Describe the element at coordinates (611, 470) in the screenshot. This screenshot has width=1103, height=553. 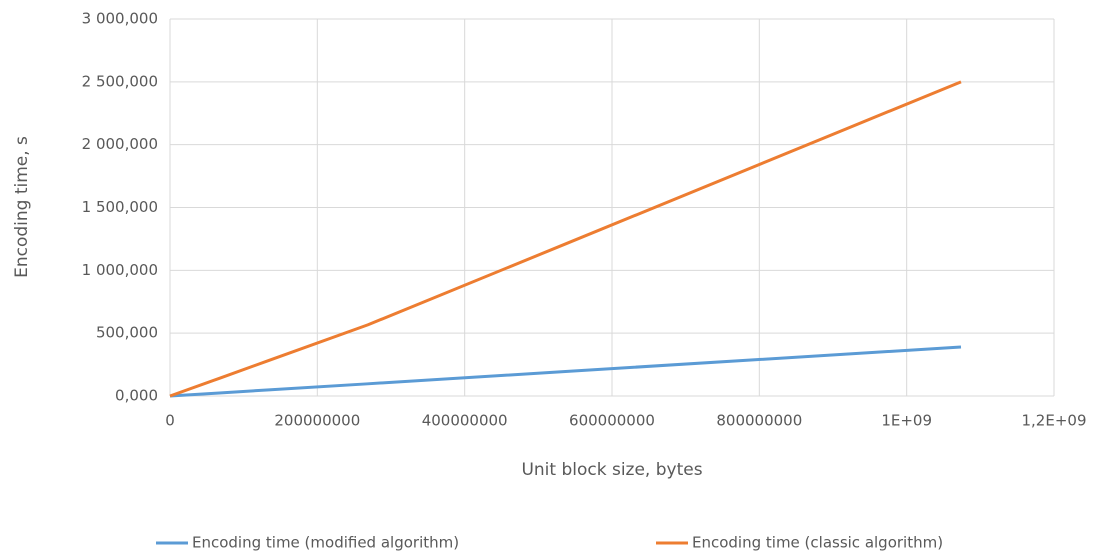
I see `x-axis-title: Unit block size, bytes` at that location.